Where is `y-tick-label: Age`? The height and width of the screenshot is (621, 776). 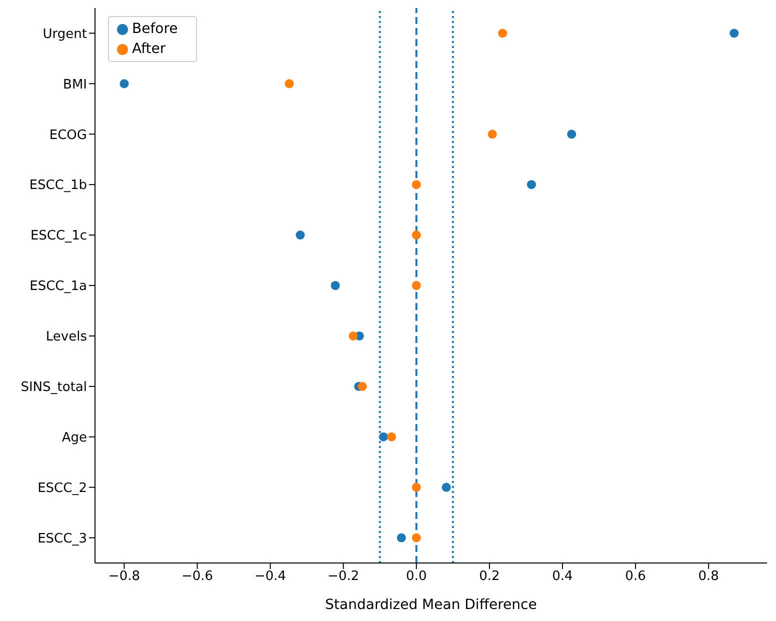 y-tick-label: Age is located at coordinates (74, 438).